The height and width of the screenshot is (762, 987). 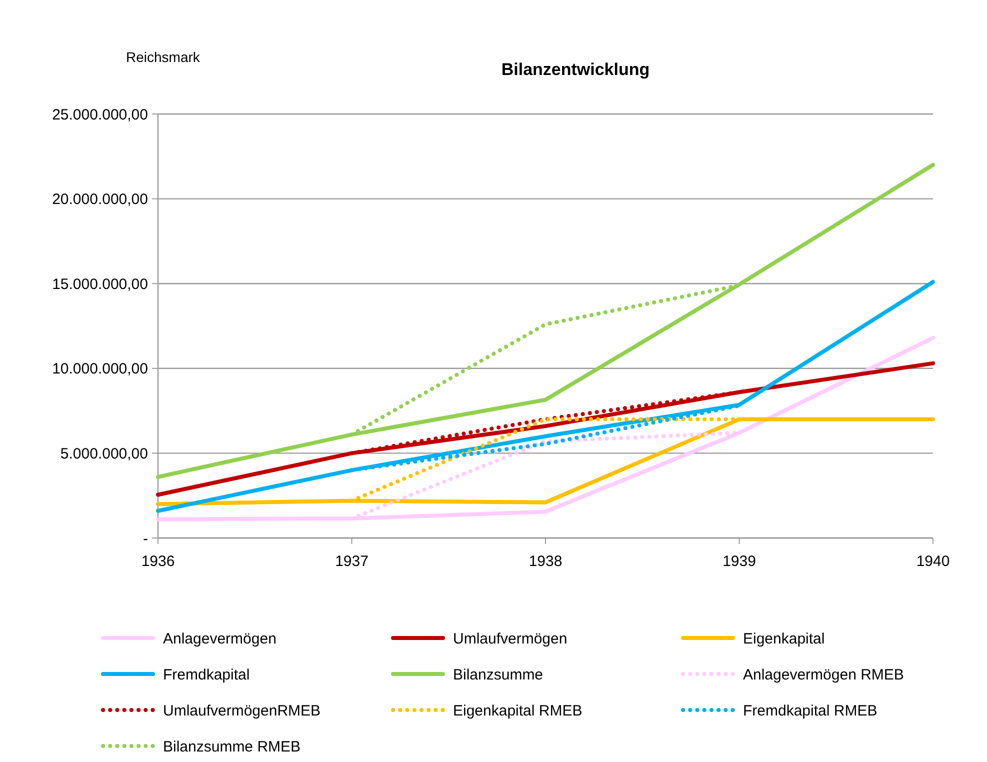 What do you see at coordinates (823, 675) in the screenshot?
I see `legend-label: Anlagevermögen RMEB` at bounding box center [823, 675].